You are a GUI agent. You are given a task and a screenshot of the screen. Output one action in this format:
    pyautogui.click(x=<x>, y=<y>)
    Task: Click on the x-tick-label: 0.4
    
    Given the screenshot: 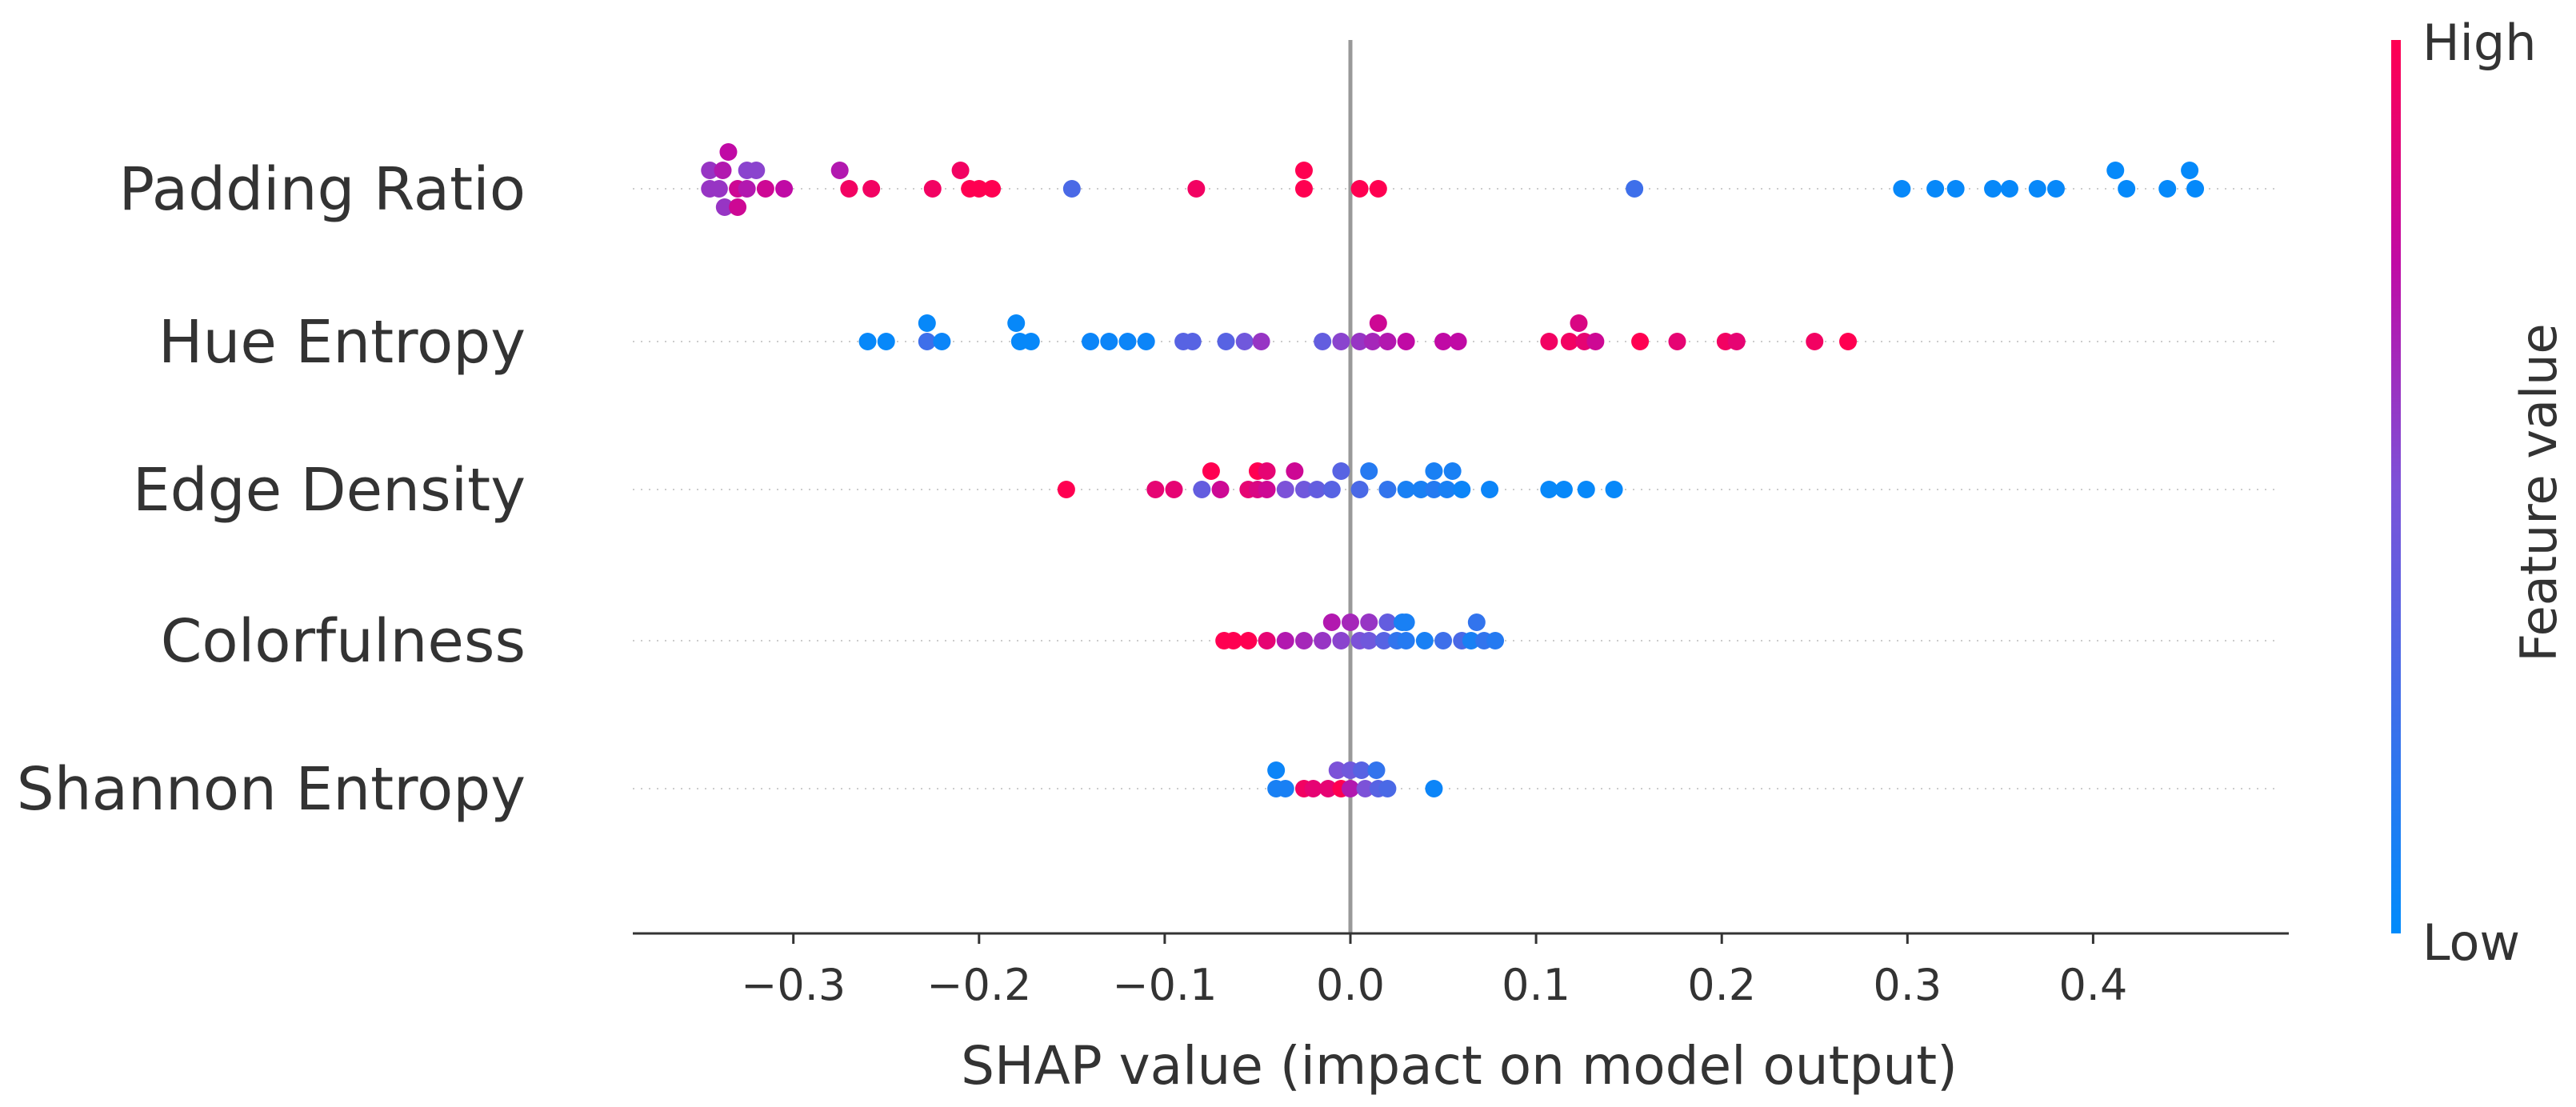 What is the action you would take?
    pyautogui.click(x=2092, y=985)
    